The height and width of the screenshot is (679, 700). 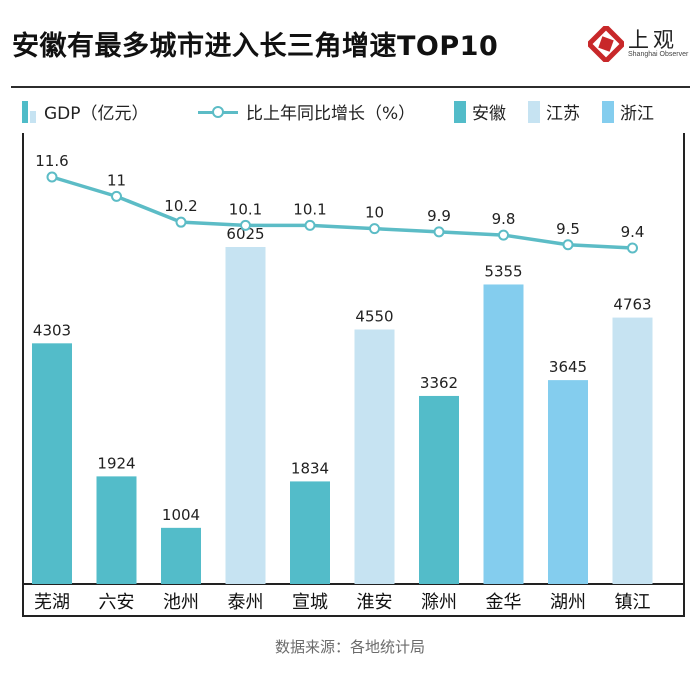 What do you see at coordinates (350, 87) in the screenshot?
I see `title-divider` at bounding box center [350, 87].